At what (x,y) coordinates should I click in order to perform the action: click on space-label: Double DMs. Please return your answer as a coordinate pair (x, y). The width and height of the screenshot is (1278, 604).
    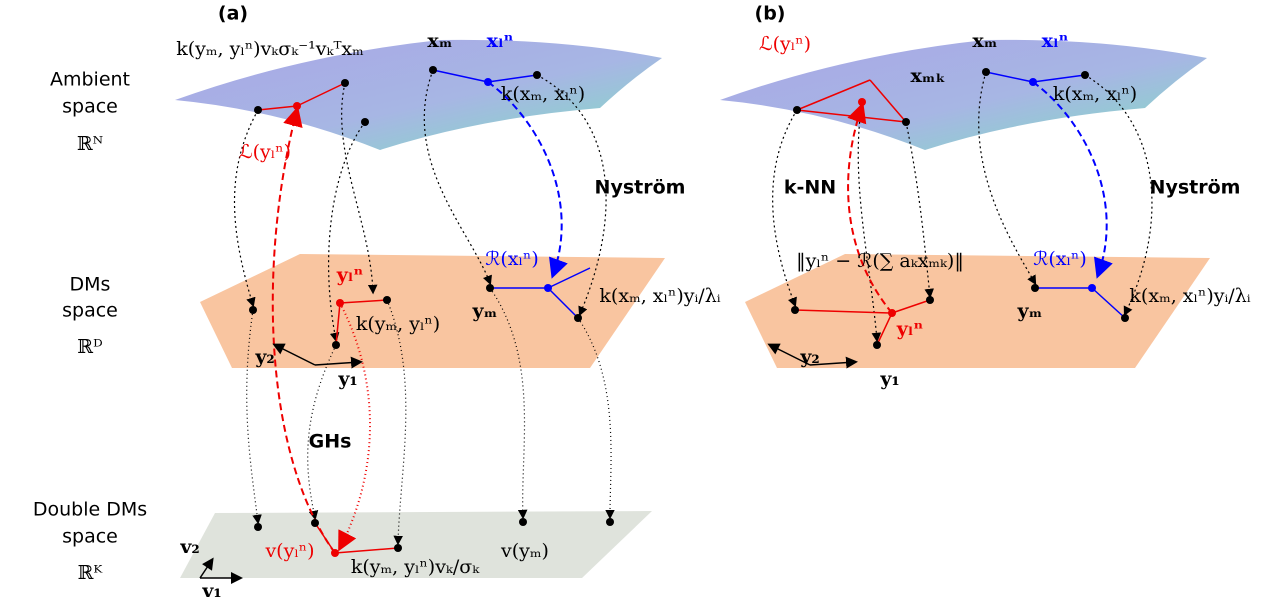
    Looking at the image, I should click on (90, 510).